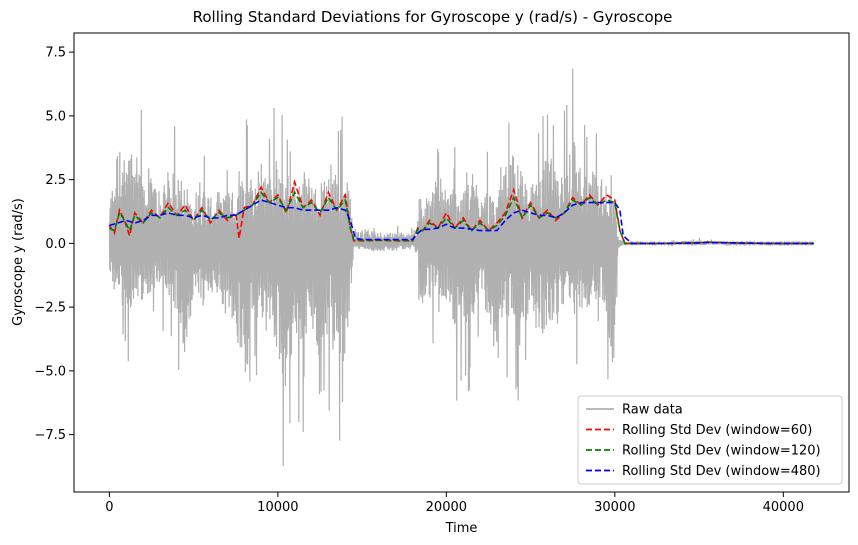 This screenshot has width=858, height=545. I want to click on legend-window-480-label: Rolling Std Dev (window=480), so click(721, 471).